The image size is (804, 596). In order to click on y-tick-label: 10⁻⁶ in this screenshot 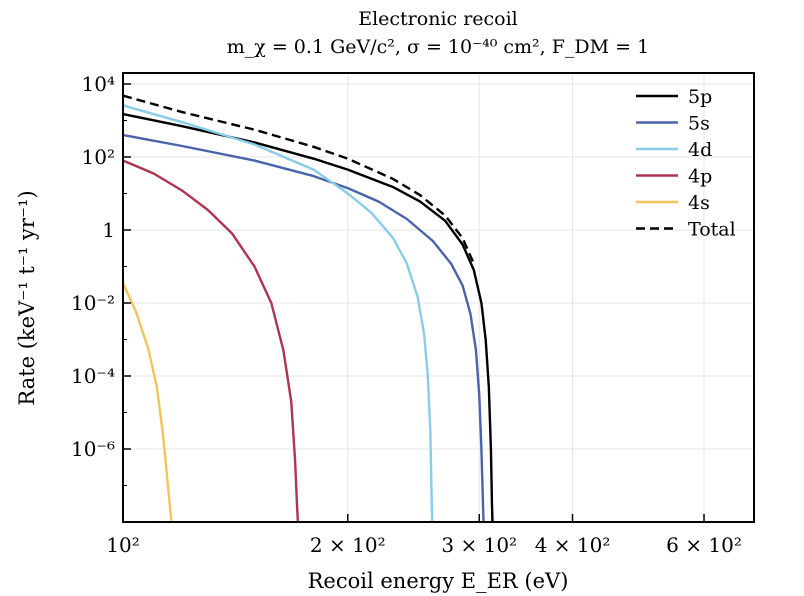, I will do `click(93, 449)`.